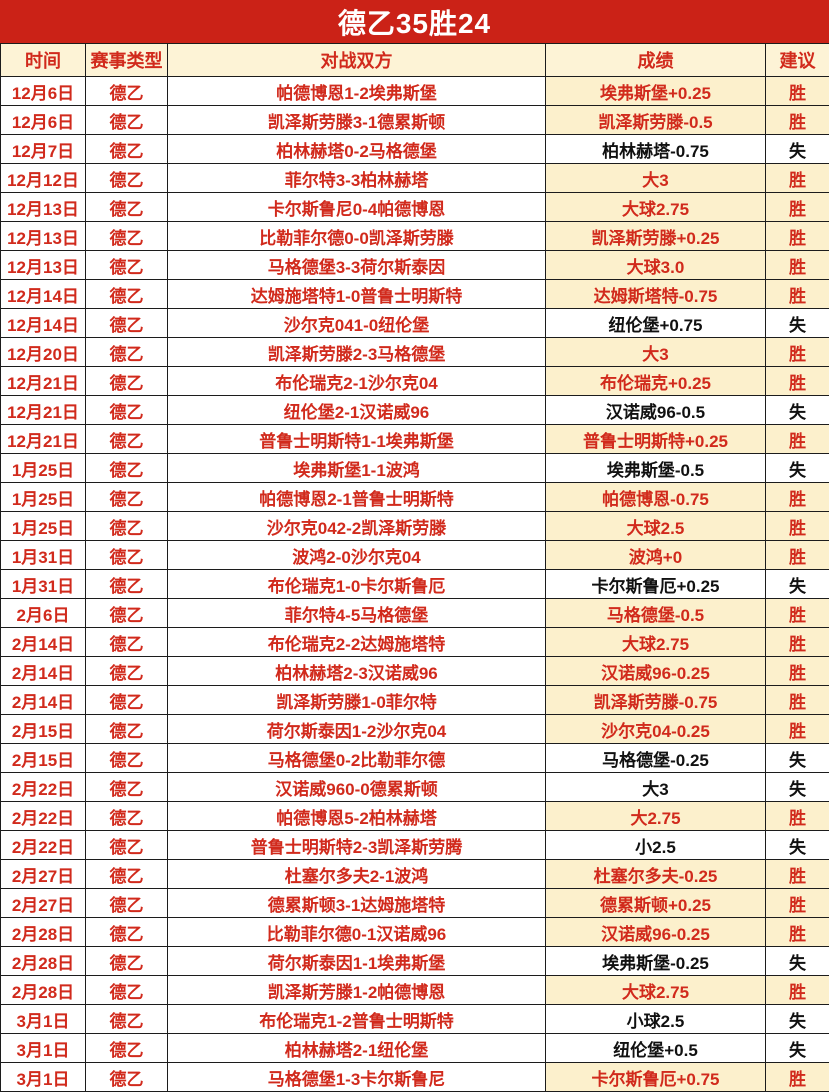 The width and height of the screenshot is (829, 1092). I want to click on result-cell: 波鸿+0, so click(656, 555).